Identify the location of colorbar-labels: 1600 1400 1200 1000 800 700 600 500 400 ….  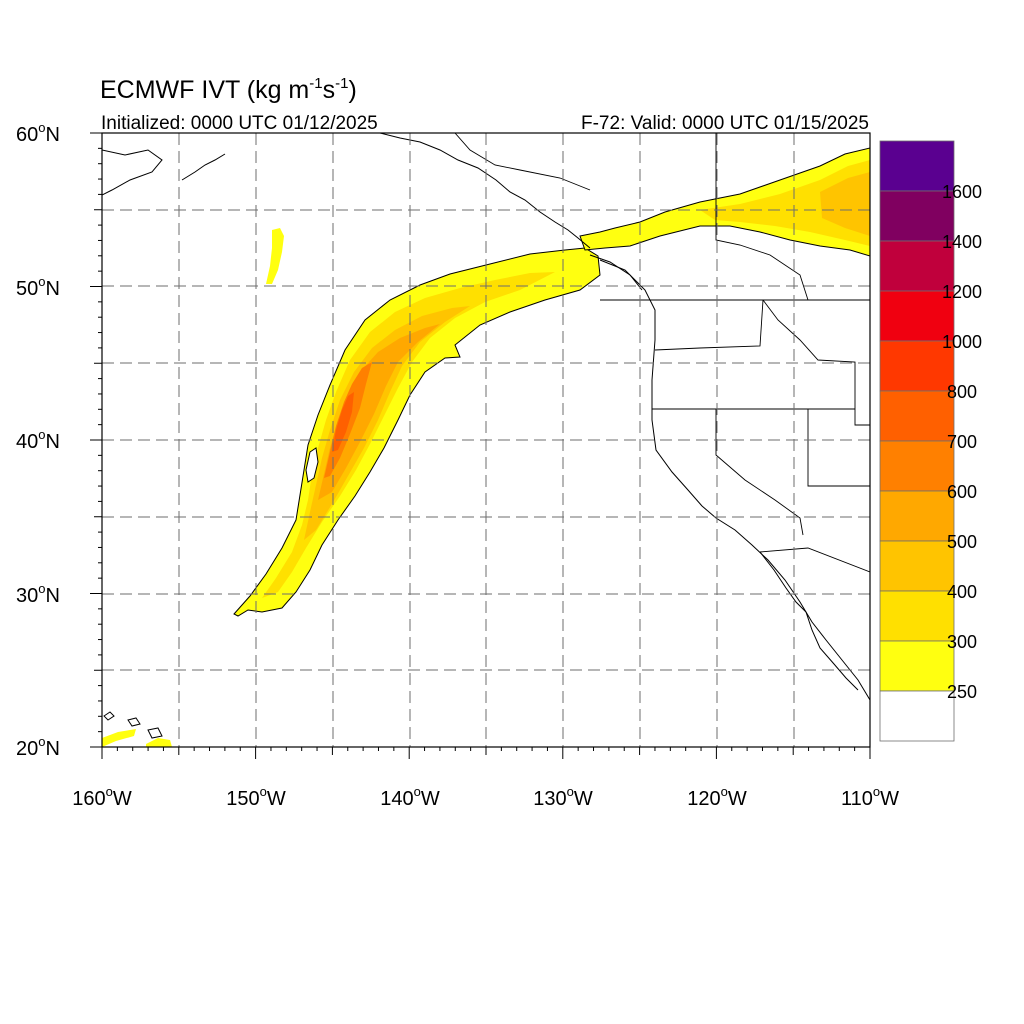
(962, 442).